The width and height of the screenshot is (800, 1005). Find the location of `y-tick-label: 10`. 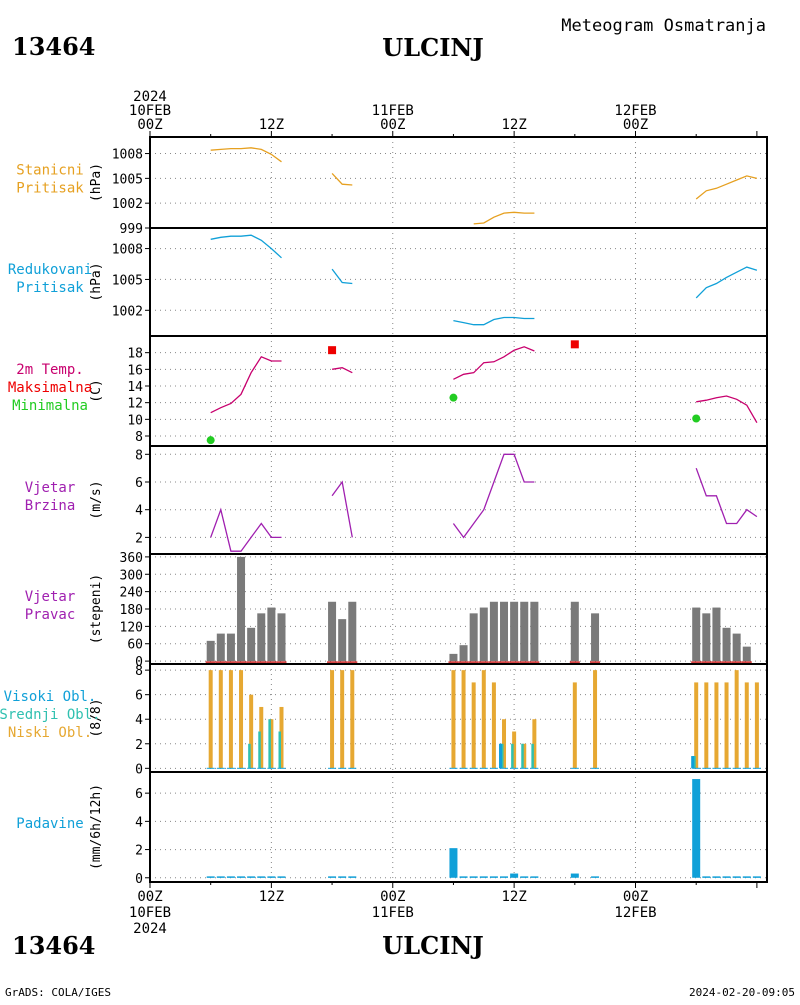

y-tick-label: 10 is located at coordinates (135, 420).